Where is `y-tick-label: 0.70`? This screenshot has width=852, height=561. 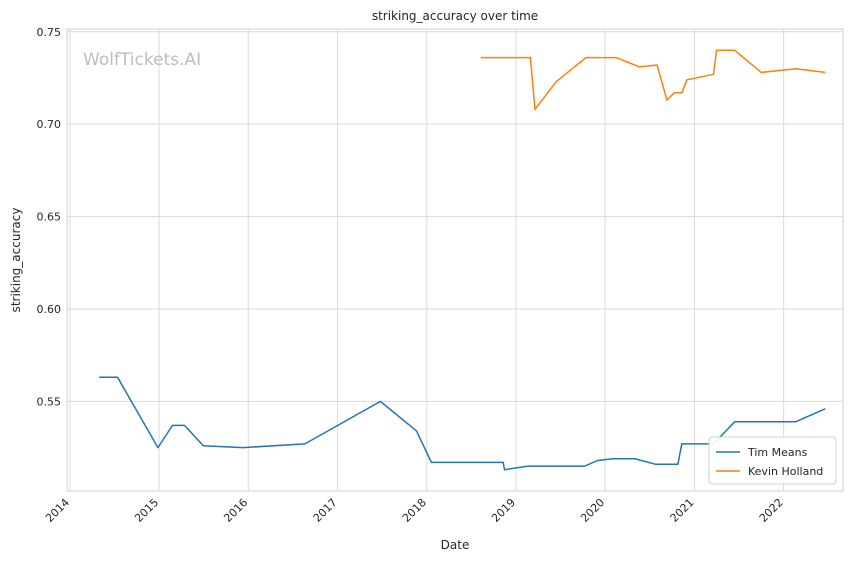
y-tick-label: 0.70 is located at coordinates (49, 124).